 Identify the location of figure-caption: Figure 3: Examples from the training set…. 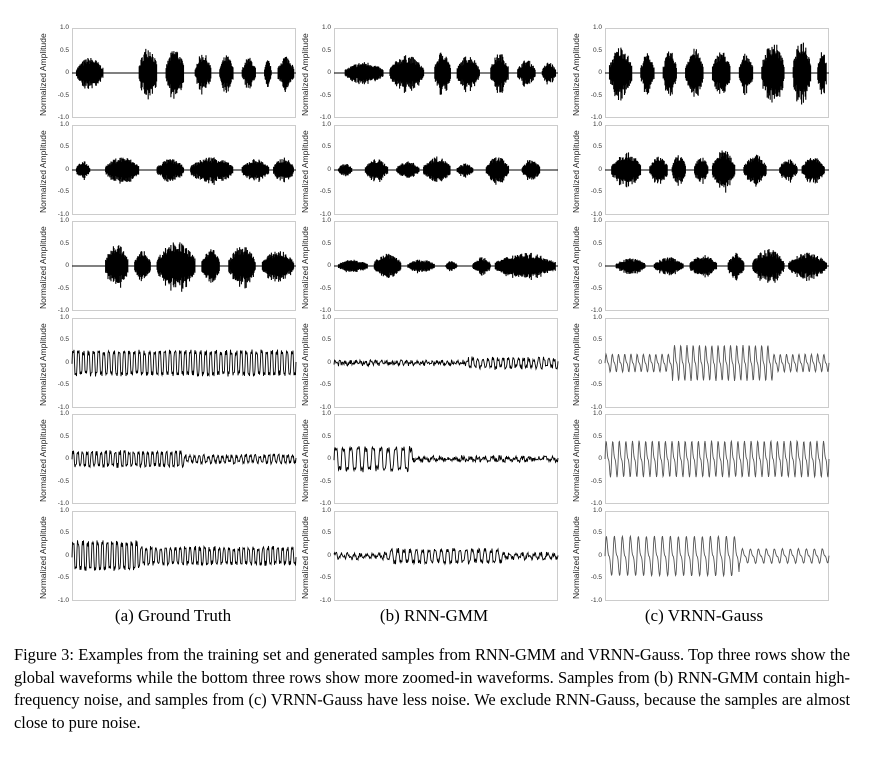
(432, 688).